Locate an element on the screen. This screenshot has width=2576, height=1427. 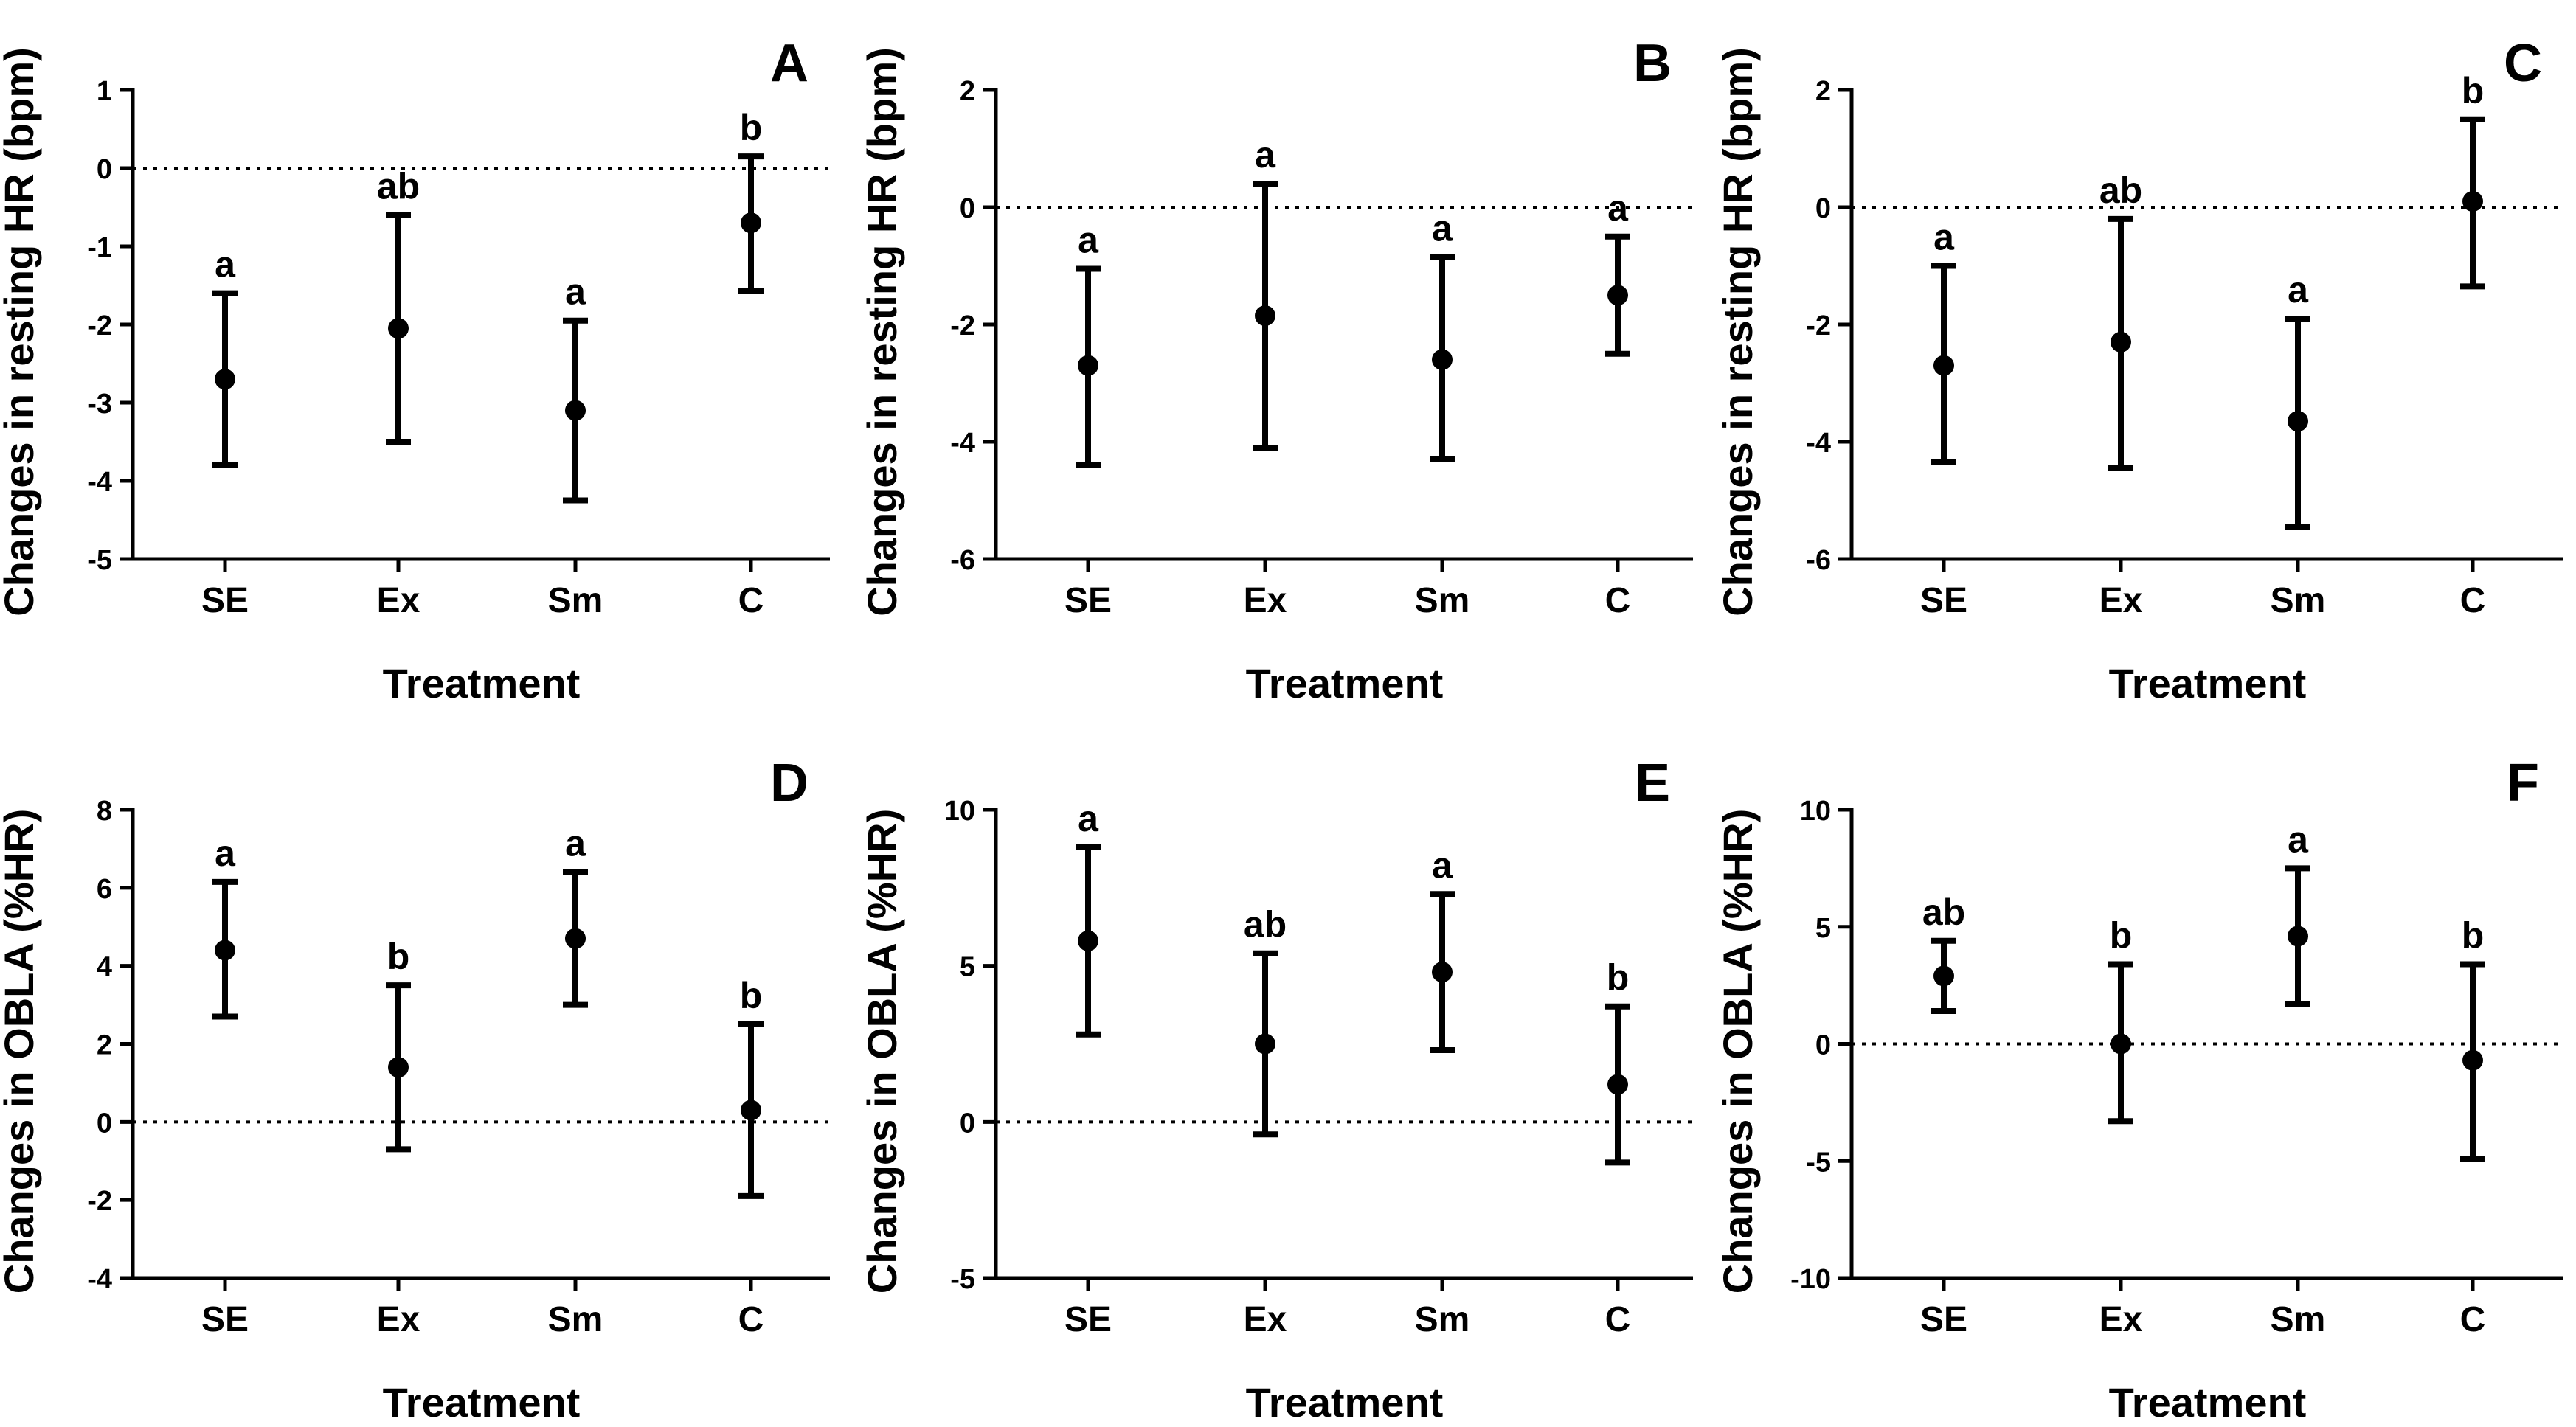
panel-letter: B is located at coordinates (1653, 63).